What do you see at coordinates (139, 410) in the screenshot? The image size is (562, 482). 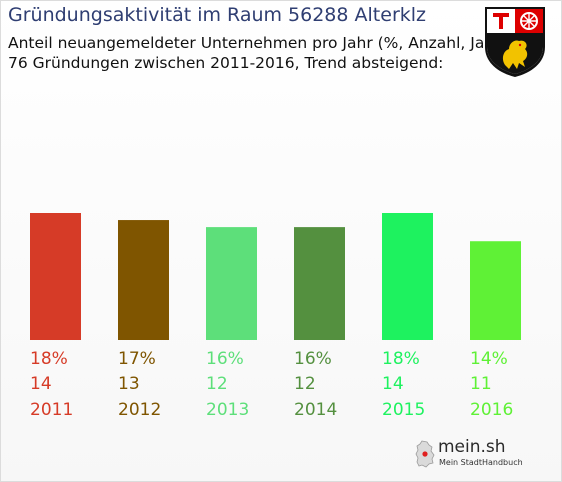 I see `year-label-2012: 2012` at bounding box center [139, 410].